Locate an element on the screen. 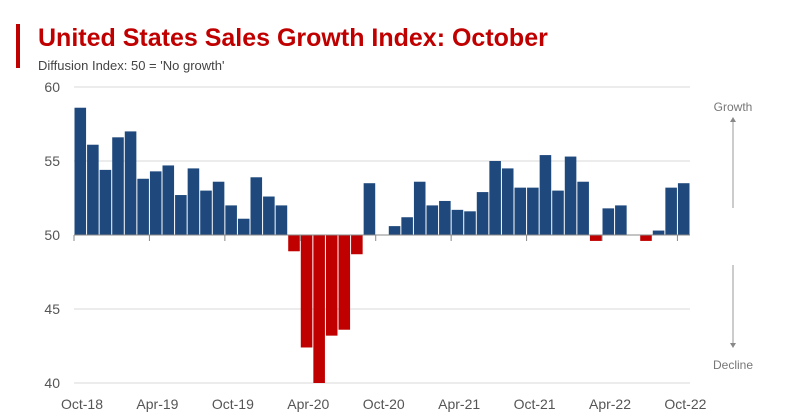  x-tick-label: Oct-20 is located at coordinates (384, 404).